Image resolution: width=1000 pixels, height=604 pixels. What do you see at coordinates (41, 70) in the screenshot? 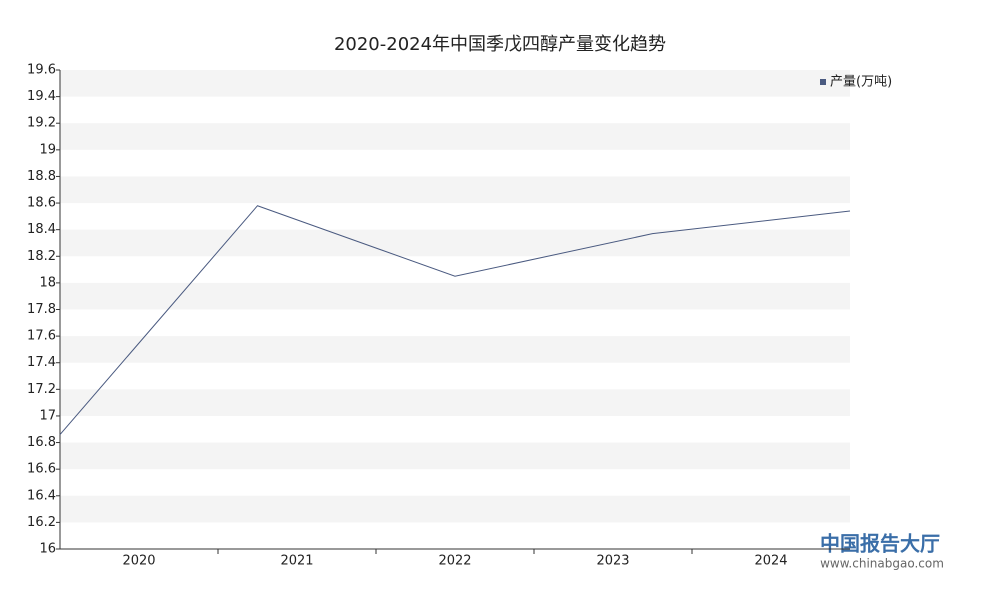
I see `y-tick-label: 19.6` at bounding box center [41, 70].